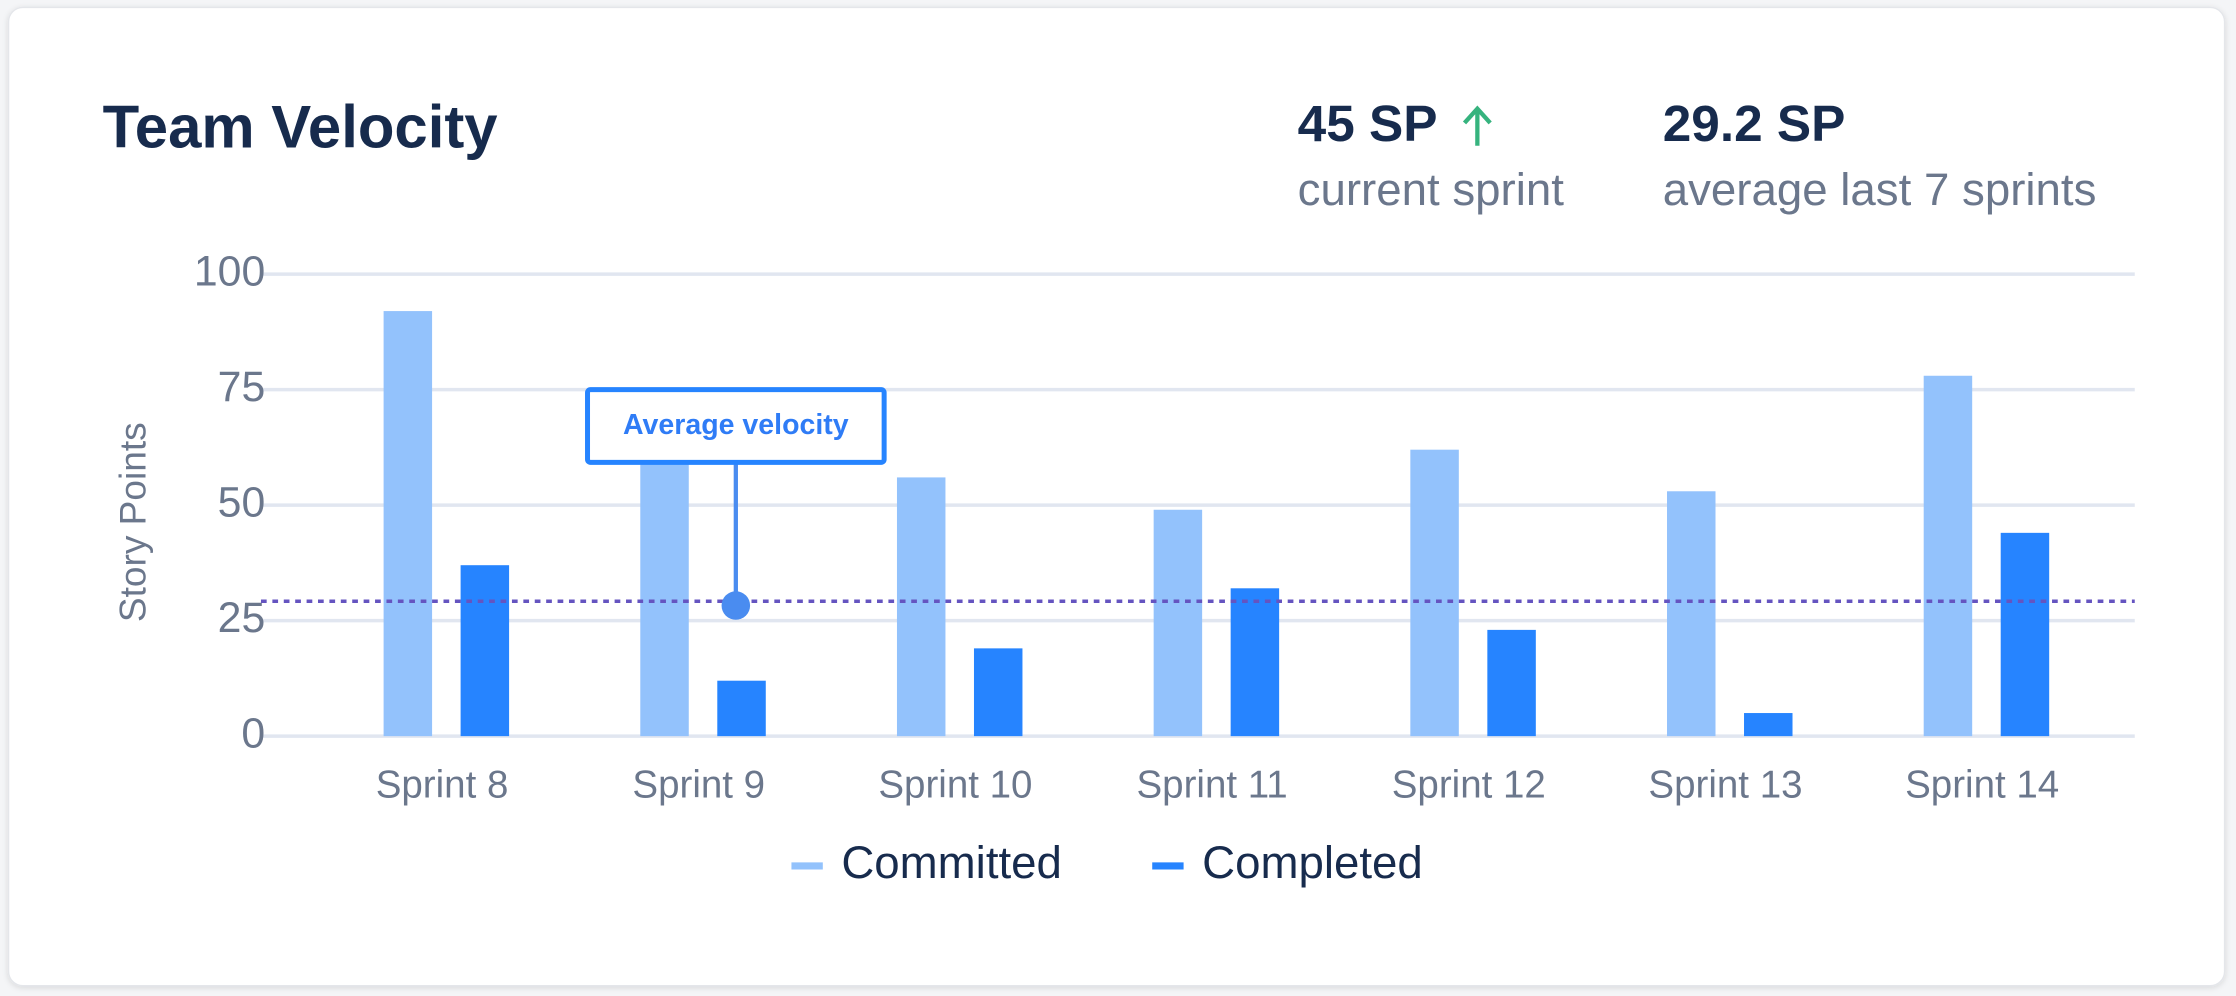 The width and height of the screenshot is (2236, 996). What do you see at coordinates (1725, 785) in the screenshot?
I see `x-tick-label: Sprint 13` at bounding box center [1725, 785].